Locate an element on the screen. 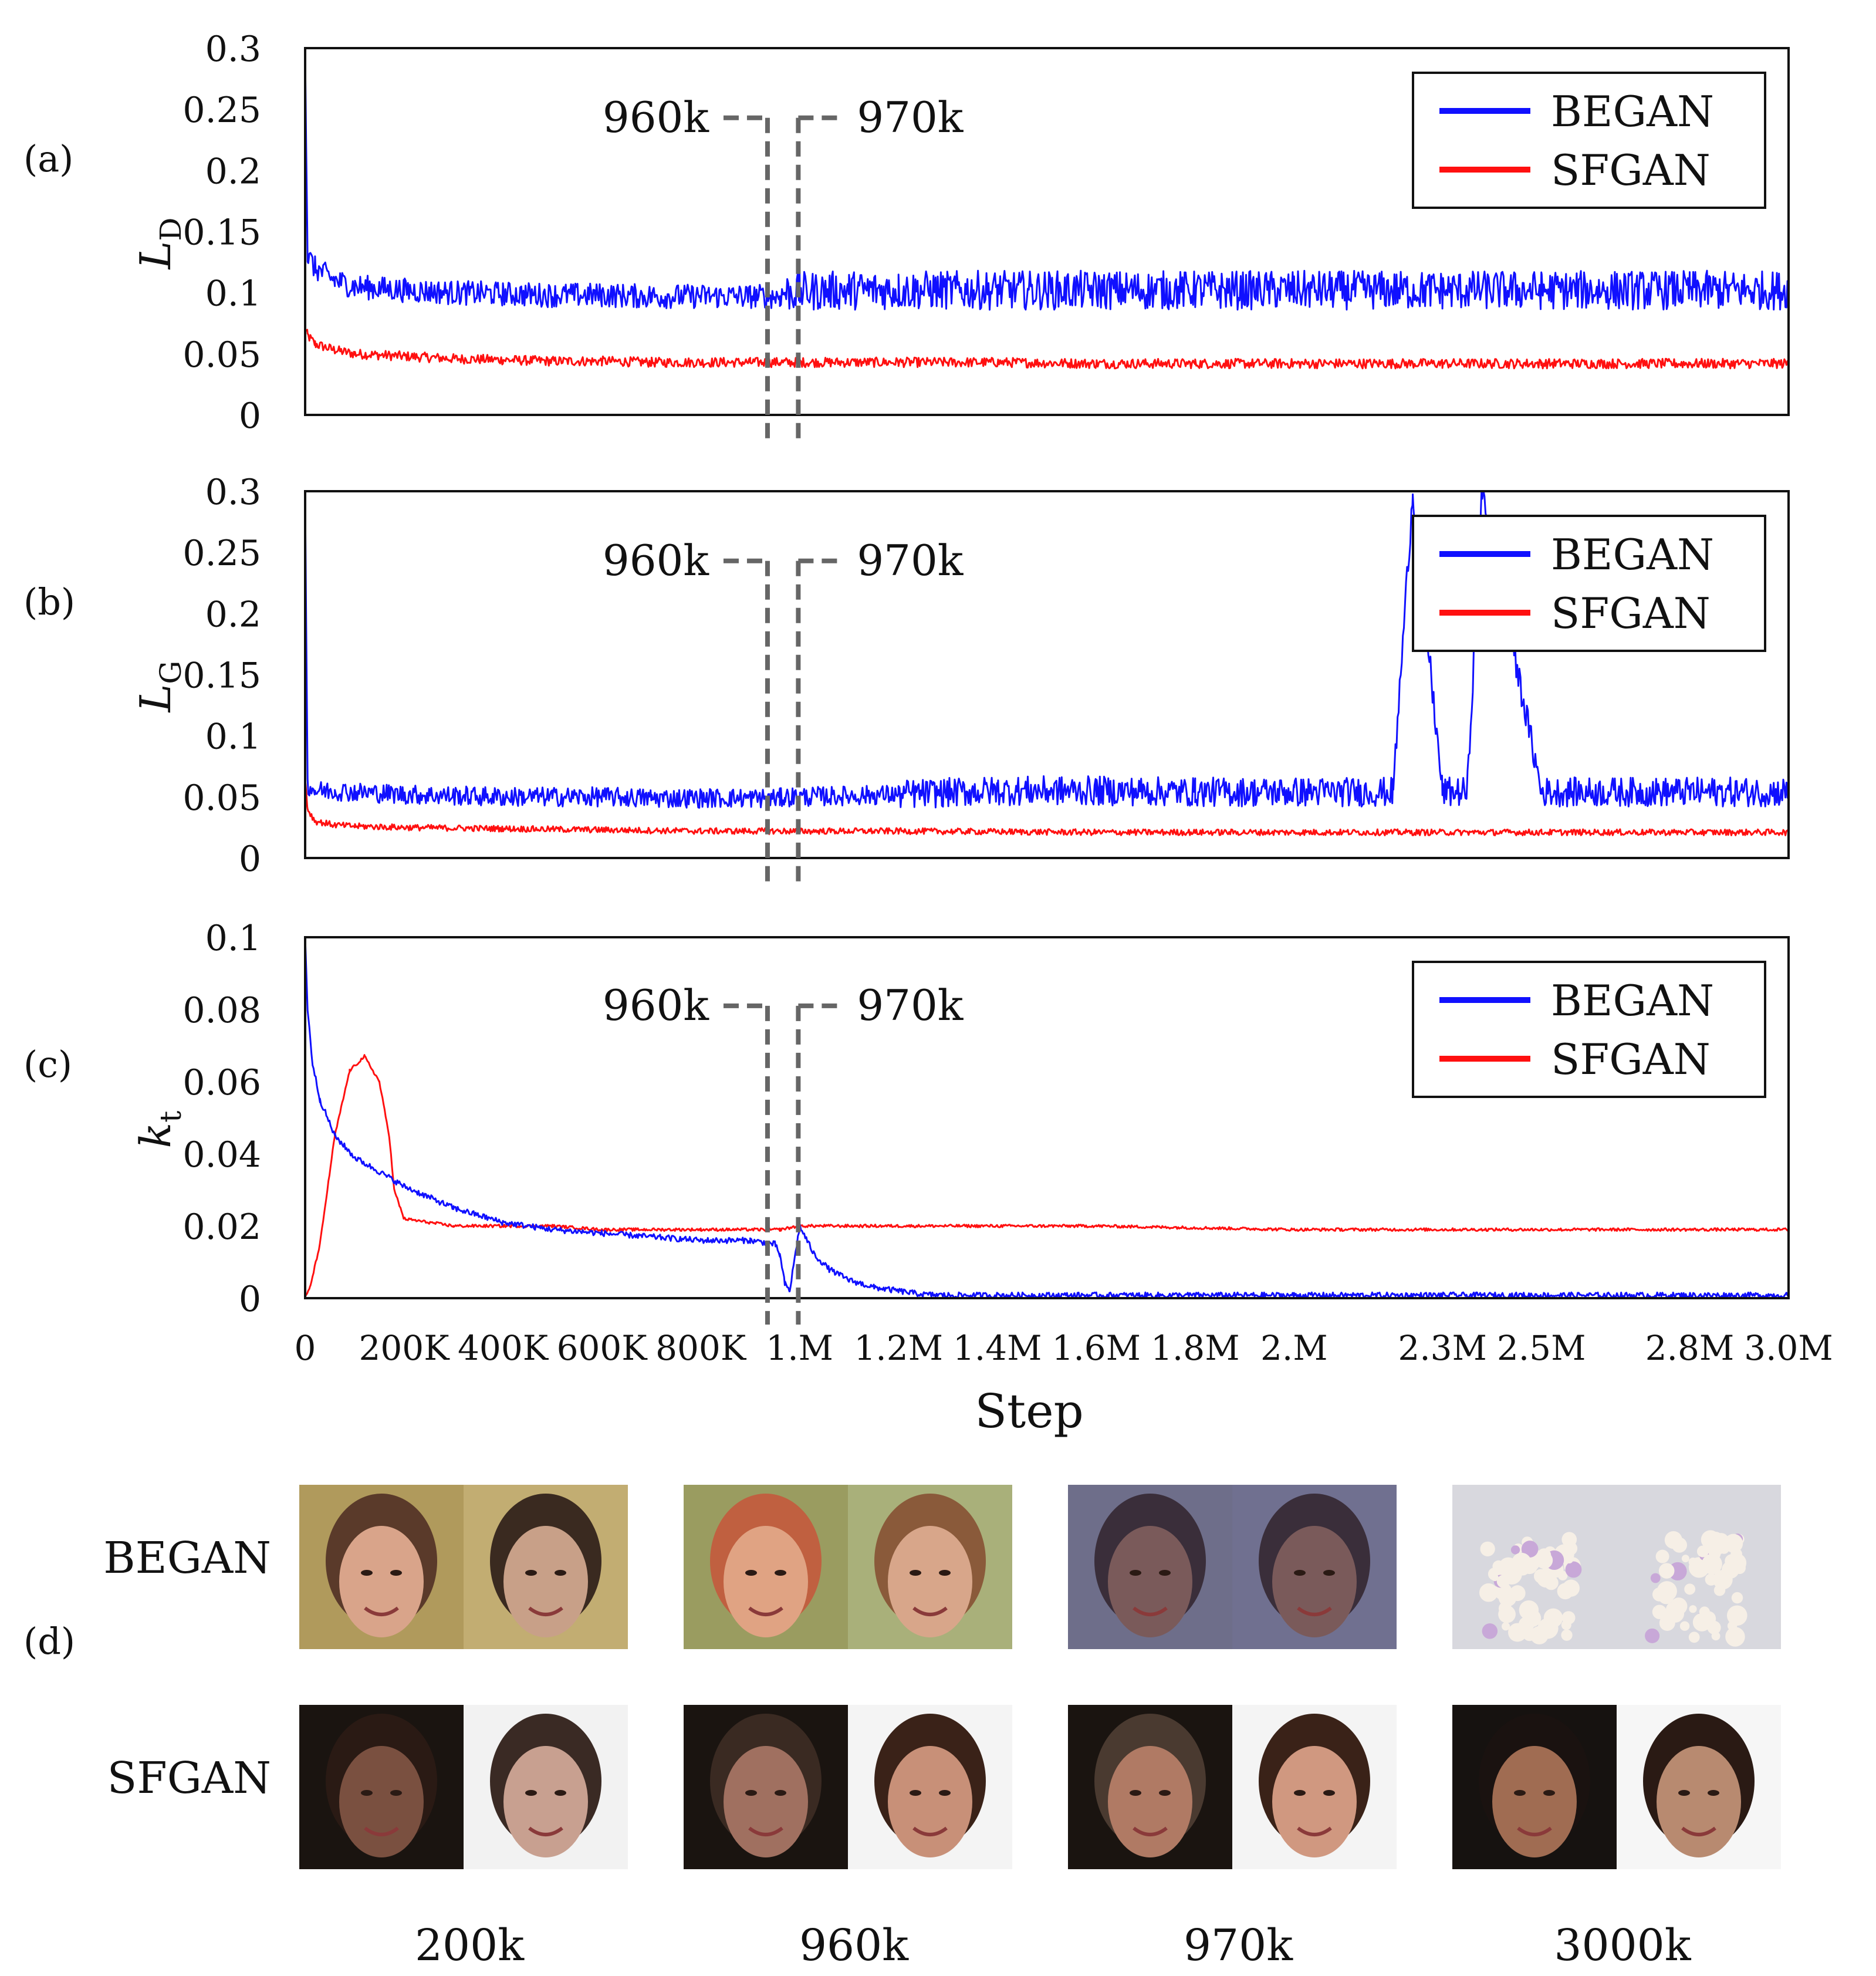 The width and height of the screenshot is (1876, 1976). legend-label-sfgan: SFGAN is located at coordinates (1631, 171).